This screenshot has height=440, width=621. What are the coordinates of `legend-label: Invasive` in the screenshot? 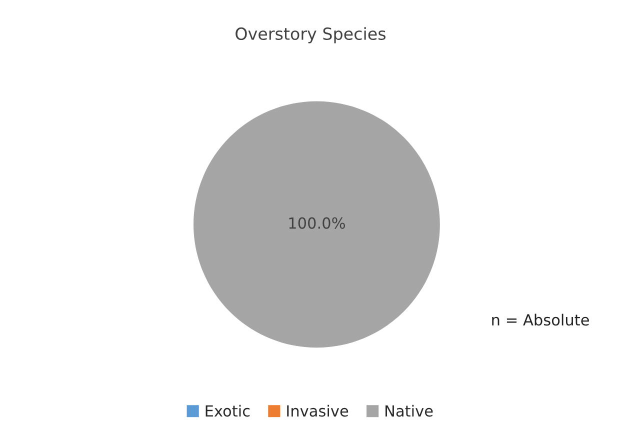 It's located at (317, 410).